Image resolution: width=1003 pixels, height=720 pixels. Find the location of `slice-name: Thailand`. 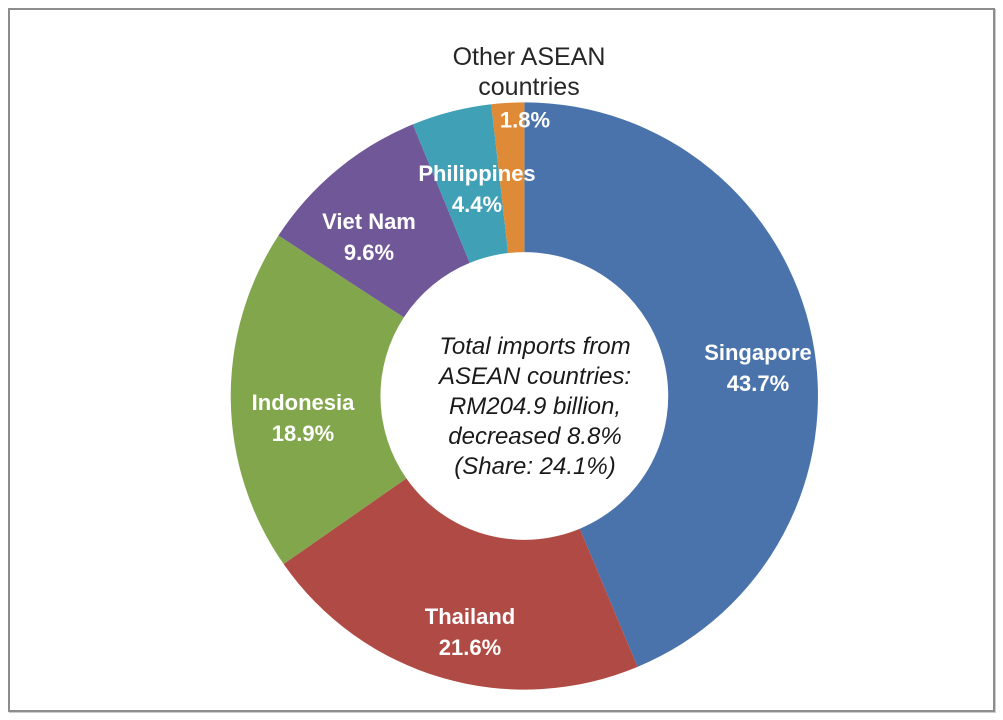

slice-name: Thailand is located at coordinates (470, 616).